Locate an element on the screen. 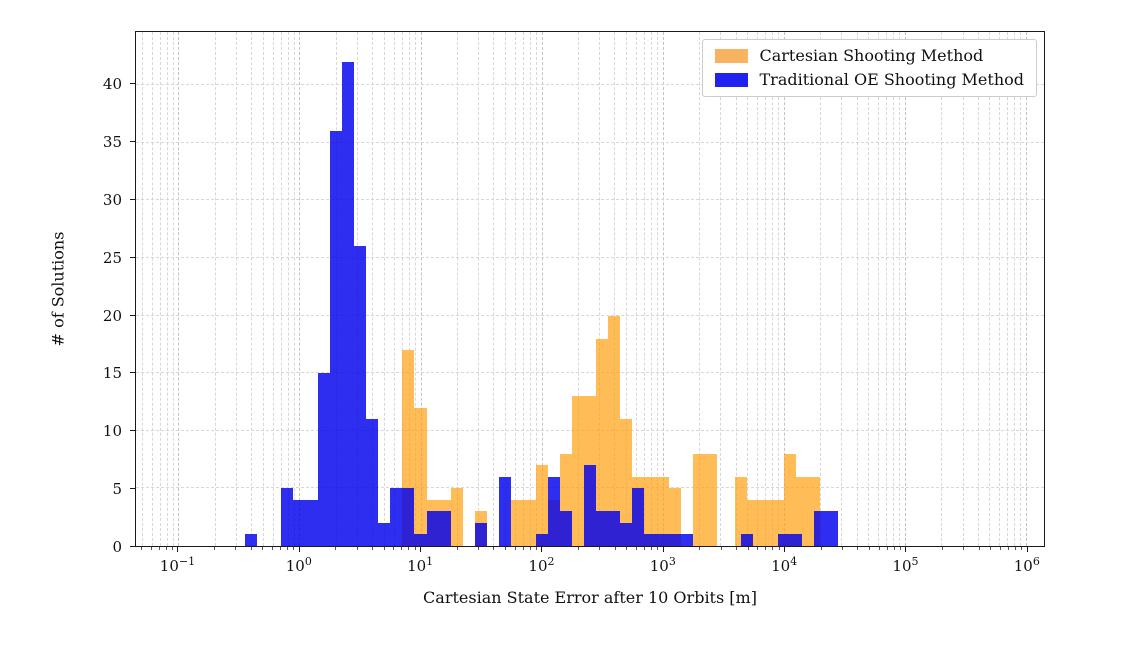 The width and height of the screenshot is (1132, 654). x-tick-label: 10⁻¹ is located at coordinates (177, 565).